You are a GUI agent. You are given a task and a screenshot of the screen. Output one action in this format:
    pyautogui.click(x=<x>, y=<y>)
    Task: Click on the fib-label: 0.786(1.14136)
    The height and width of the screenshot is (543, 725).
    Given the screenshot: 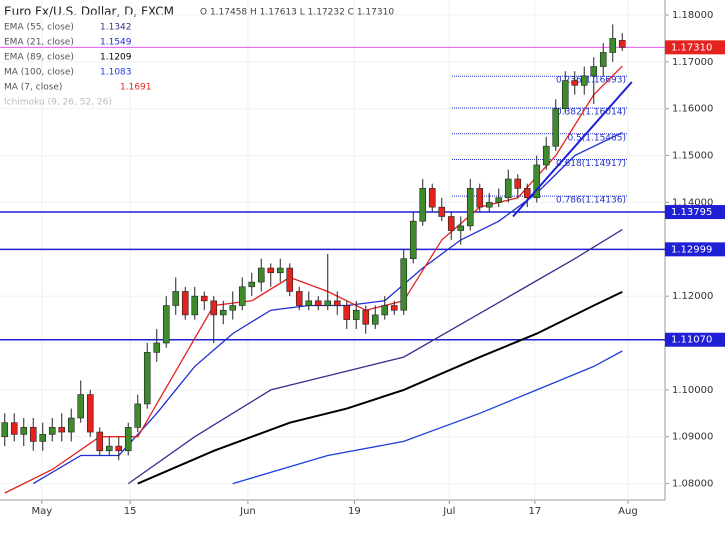 What is the action you would take?
    pyautogui.click(x=591, y=201)
    